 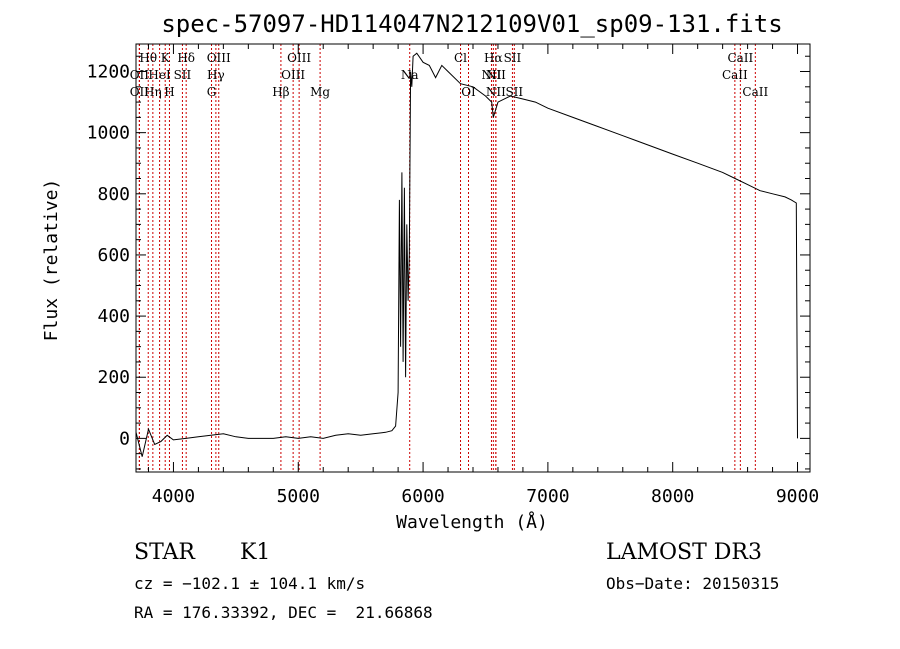 What do you see at coordinates (153, 92) in the screenshot?
I see `spectral-line-label: Hη` at bounding box center [153, 92].